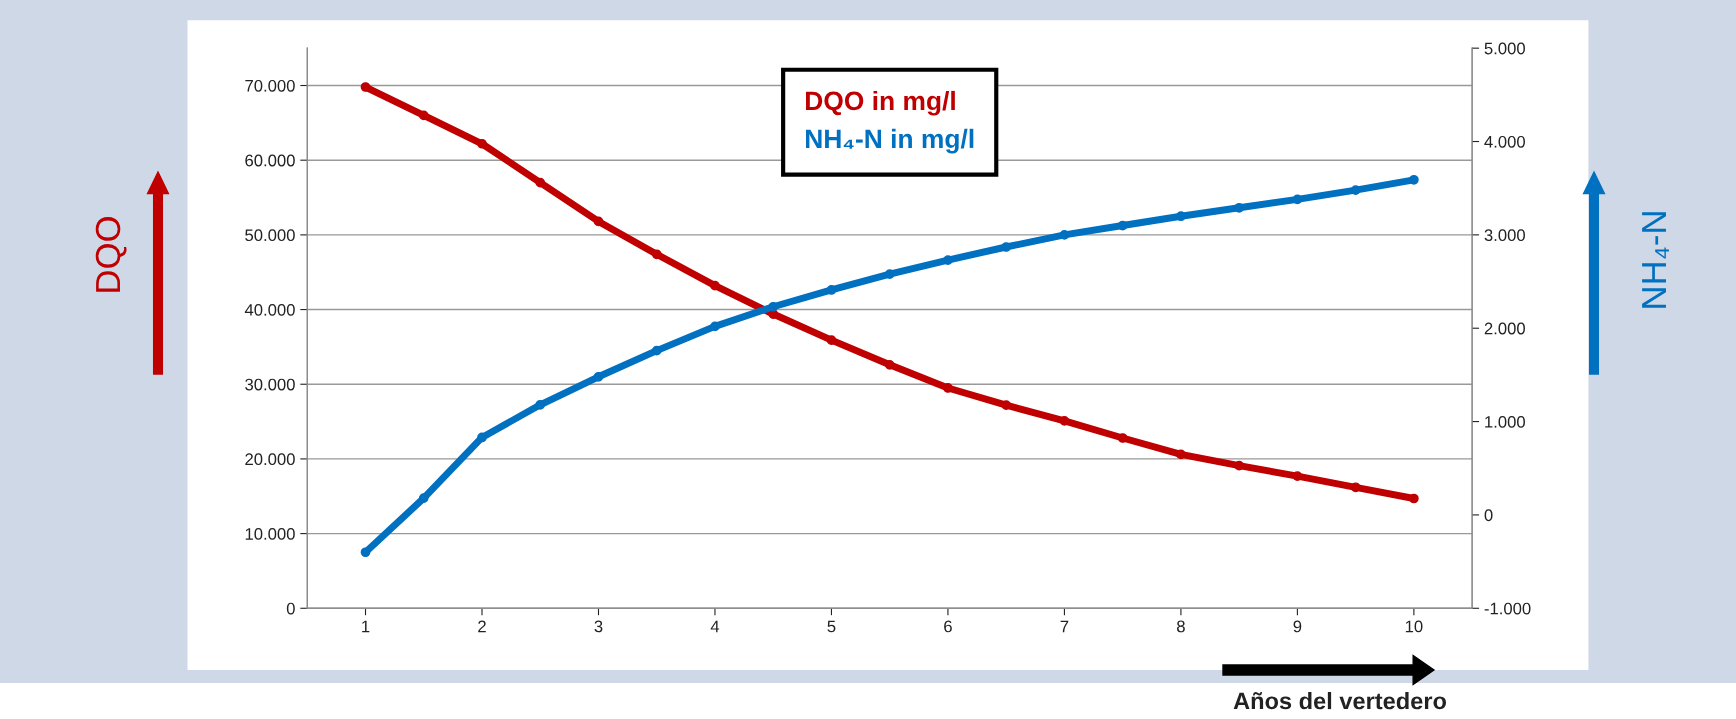  What do you see at coordinates (290, 608) in the screenshot?
I see `y-tick-label: 0` at bounding box center [290, 608].